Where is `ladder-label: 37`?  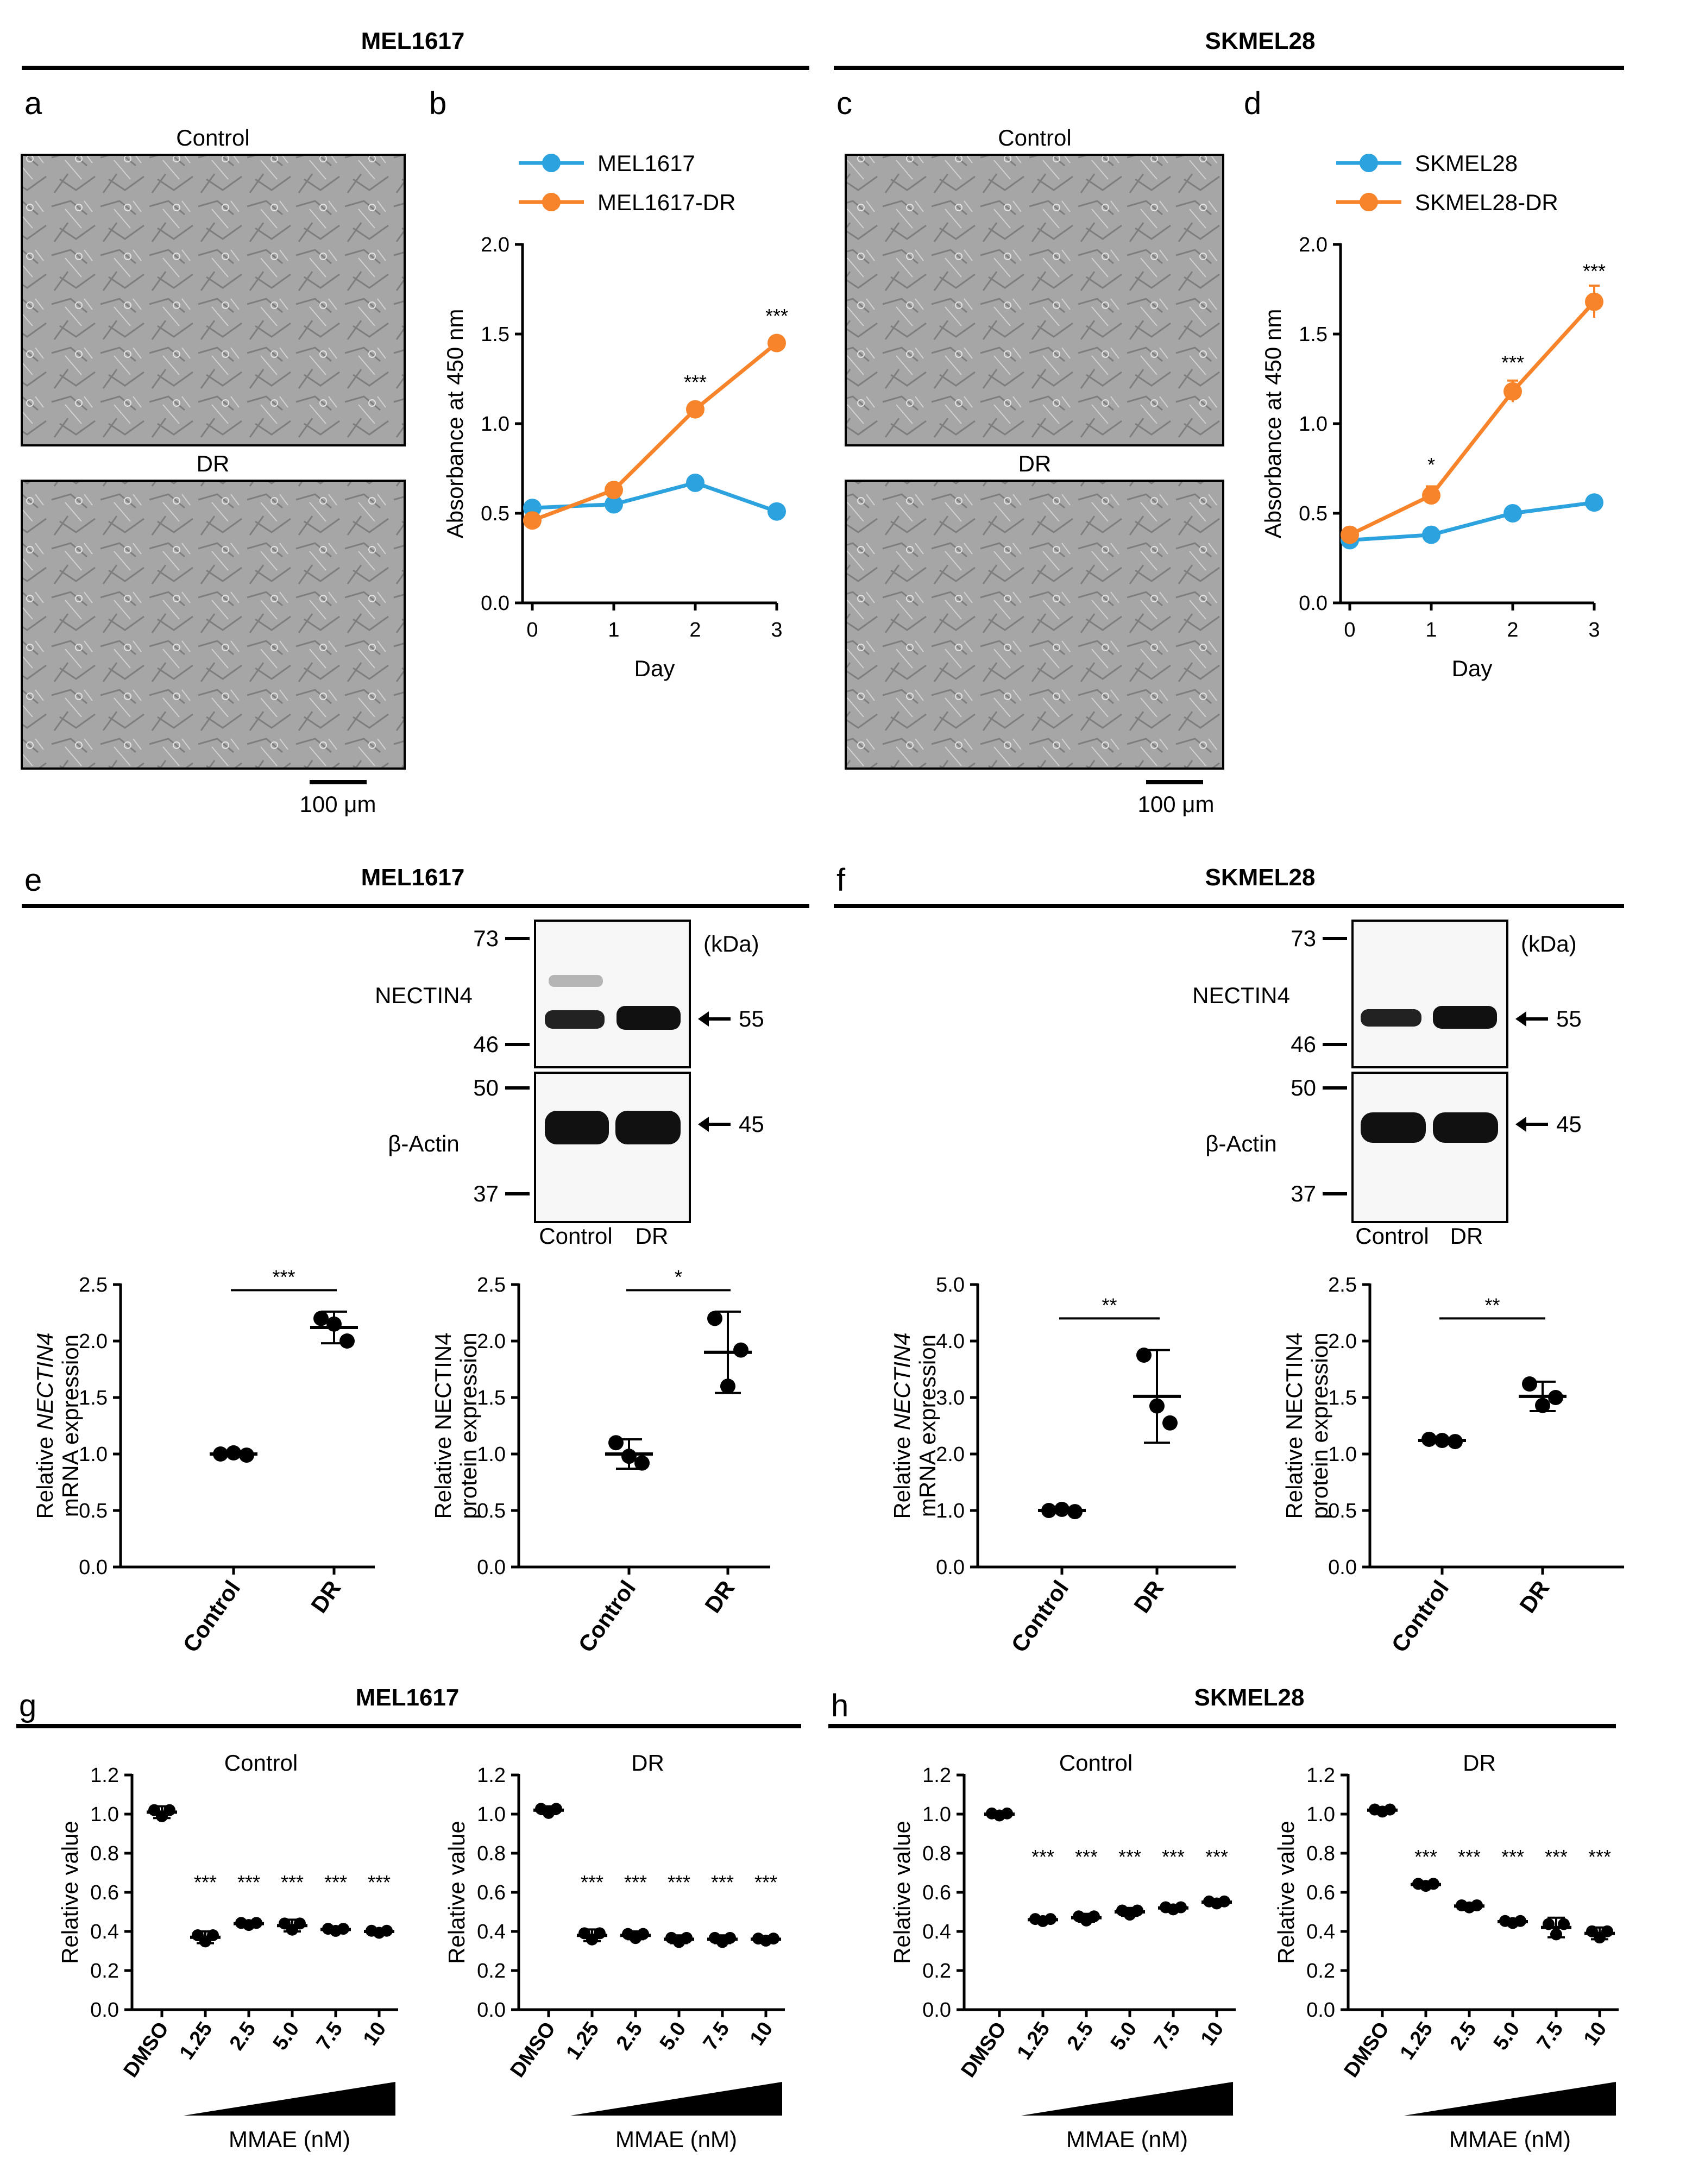
ladder-label: 37 is located at coordinates (486, 1193).